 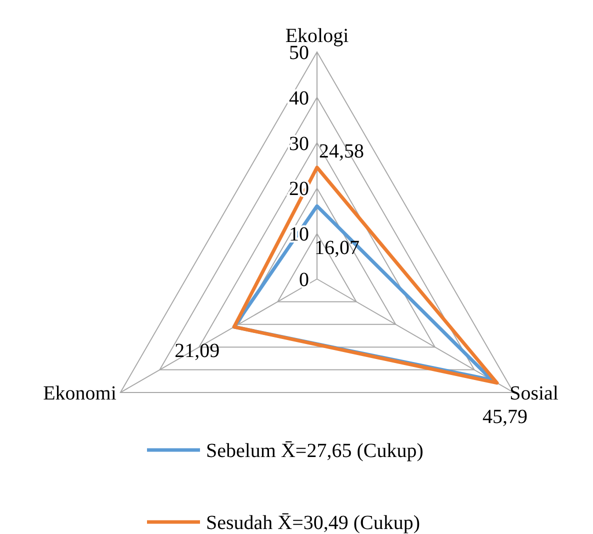 What do you see at coordinates (304, 280) in the screenshot?
I see `y-tick-label: 0` at bounding box center [304, 280].